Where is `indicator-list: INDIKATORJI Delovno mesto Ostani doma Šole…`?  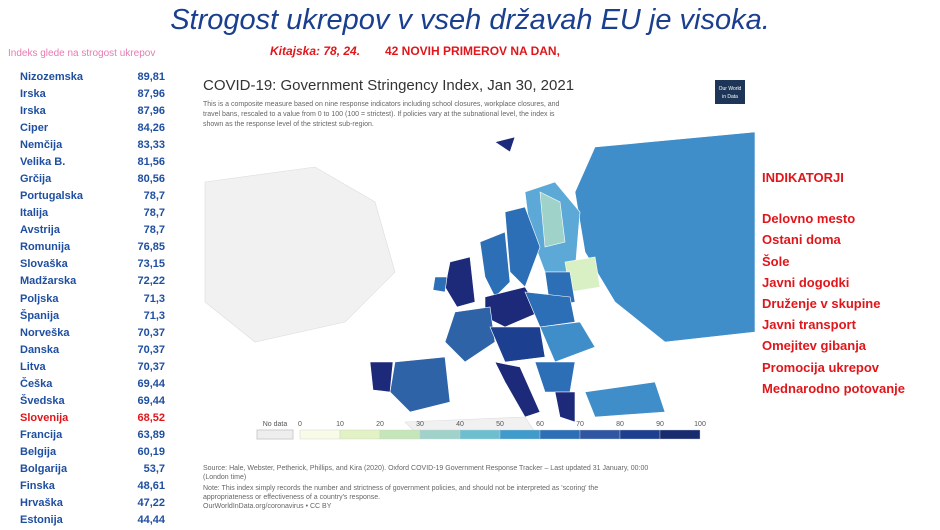 indicator-list: INDIKATORJI Delovno mesto Ostani doma Šole… is located at coordinates (833, 286).